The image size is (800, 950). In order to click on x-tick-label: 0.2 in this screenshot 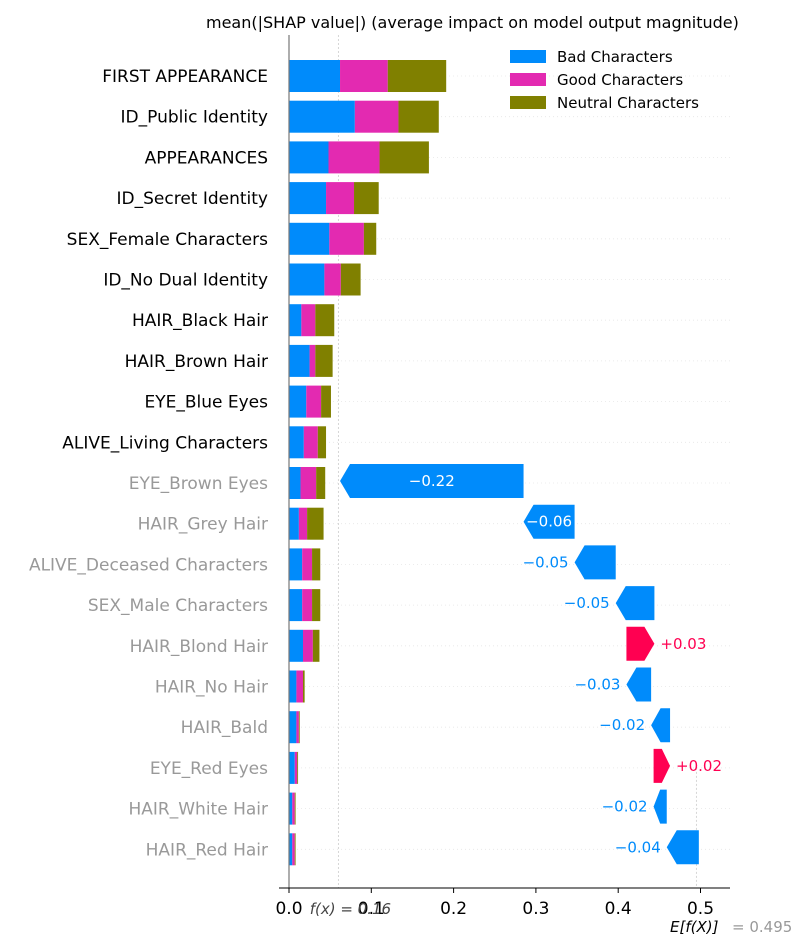, I will do `click(453, 909)`.